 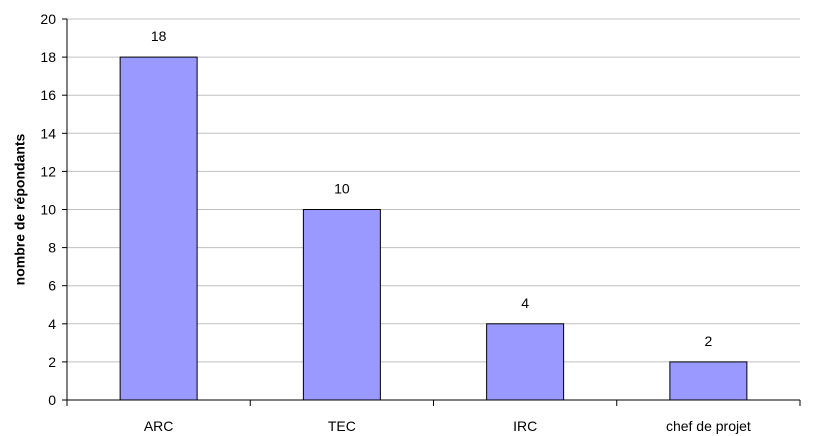 What do you see at coordinates (525, 303) in the screenshot?
I see `bar-data-label: 4` at bounding box center [525, 303].